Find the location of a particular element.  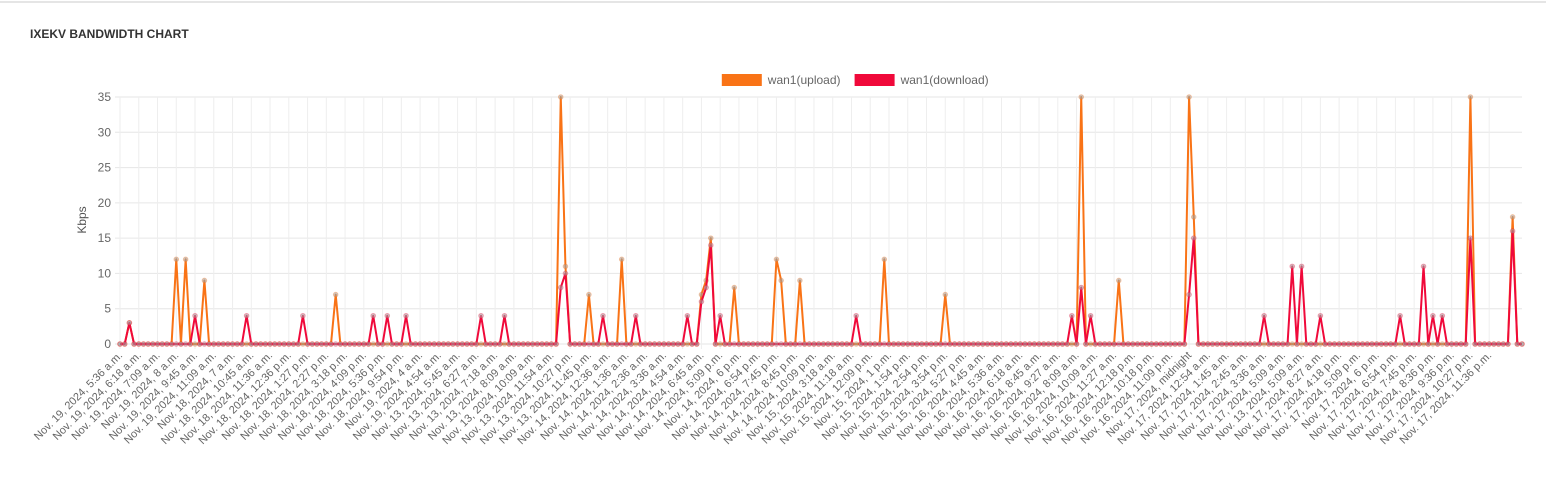

legend-swatch is located at coordinates (741, 80).